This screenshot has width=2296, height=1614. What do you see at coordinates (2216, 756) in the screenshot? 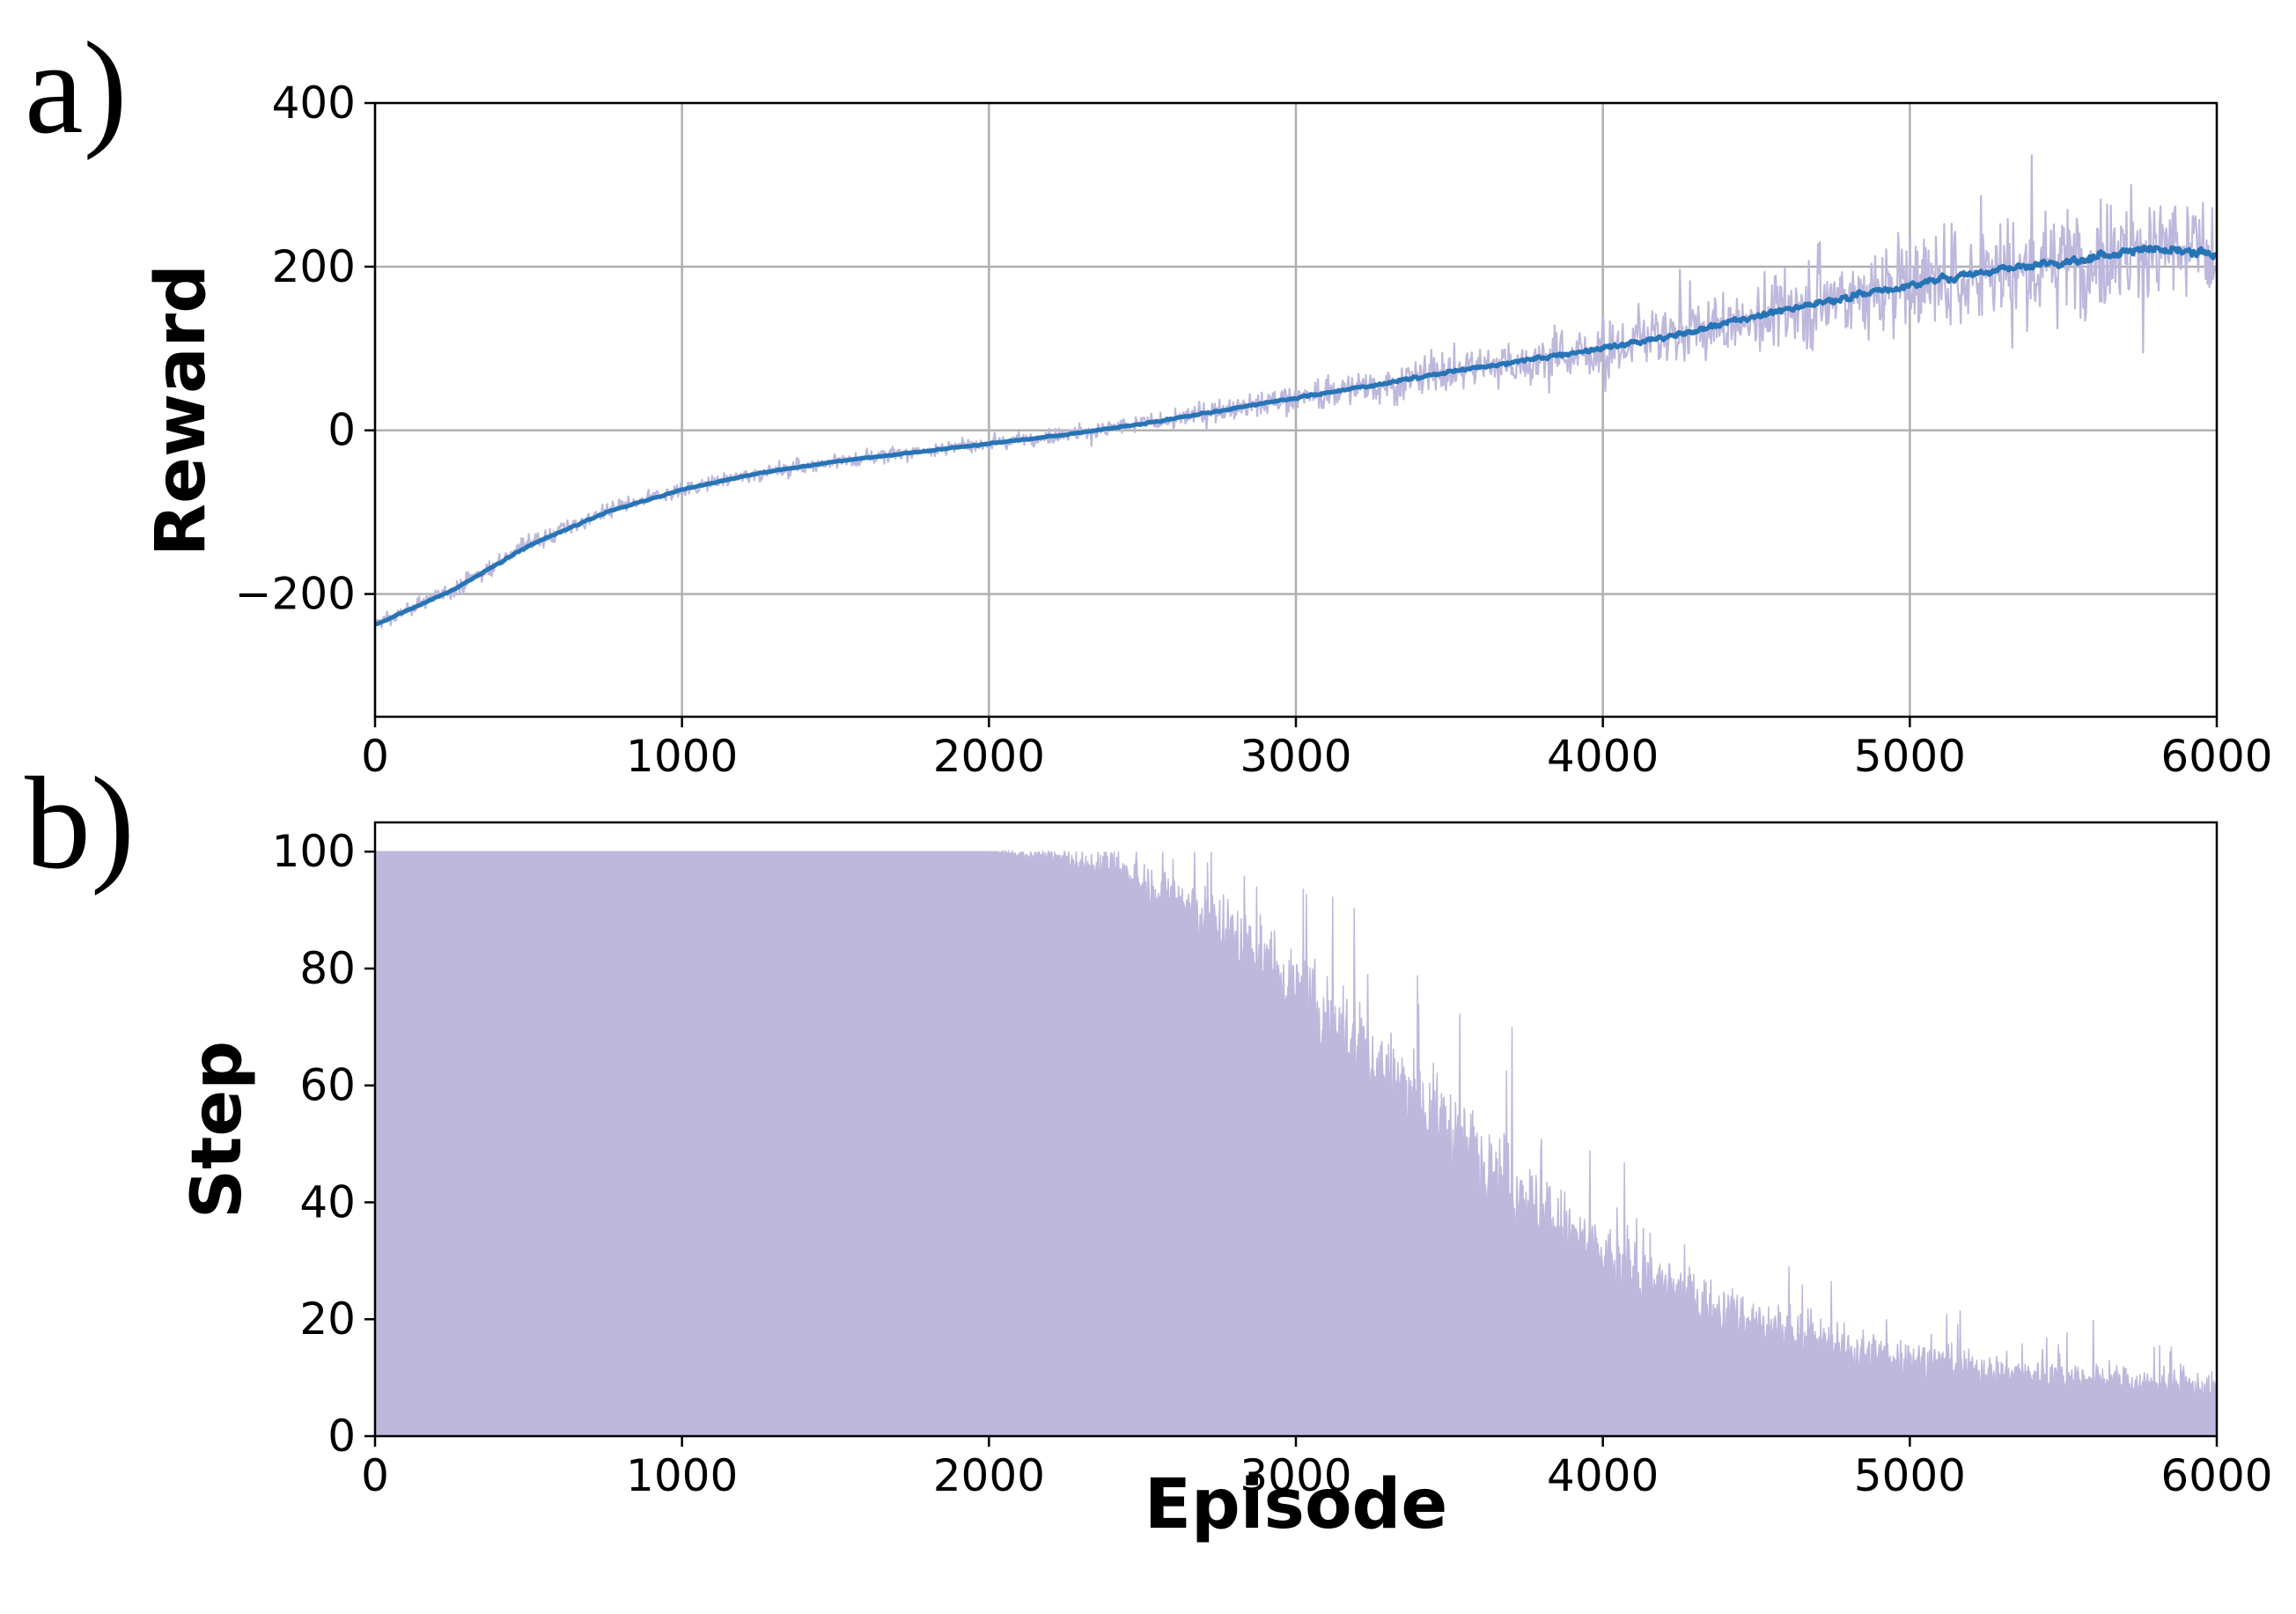
I see `reward-x-tick-label: 6000` at bounding box center [2216, 756].